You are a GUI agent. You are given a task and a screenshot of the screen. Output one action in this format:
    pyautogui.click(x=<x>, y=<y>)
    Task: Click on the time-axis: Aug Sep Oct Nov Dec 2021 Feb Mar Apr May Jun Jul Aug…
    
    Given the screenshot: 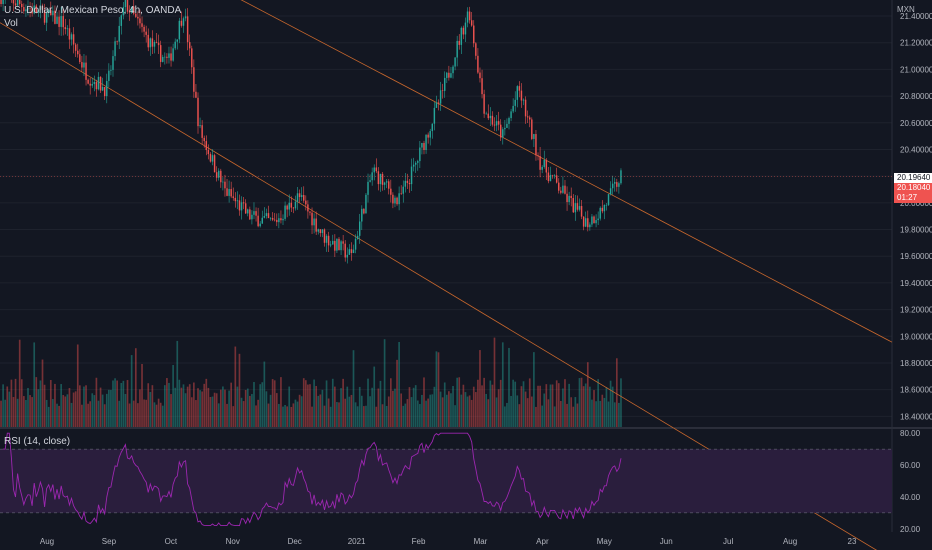 What is the action you would take?
    pyautogui.click(x=448, y=541)
    